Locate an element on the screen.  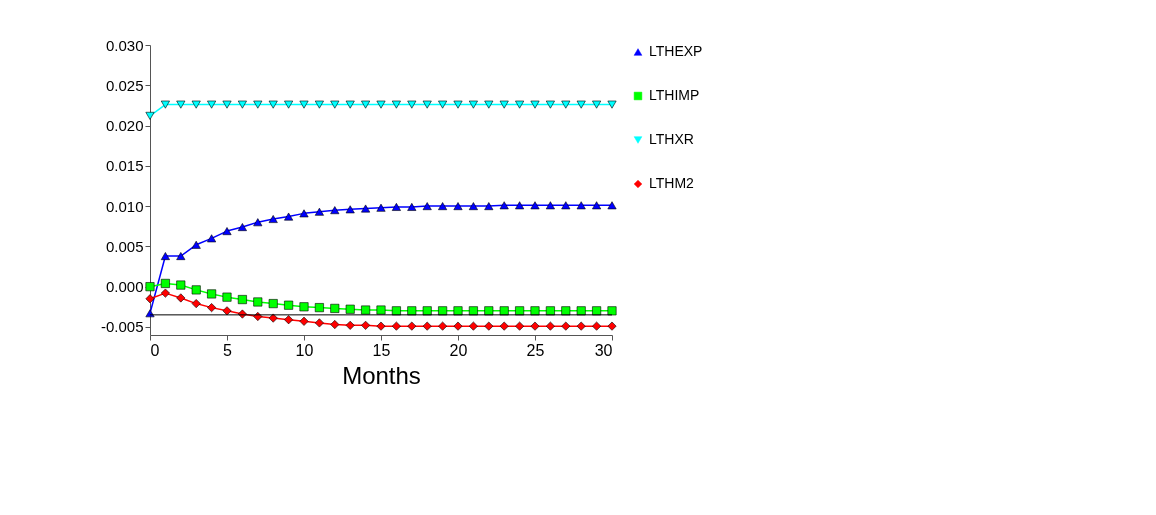
x-tick-label: 10 is located at coordinates (304, 350).